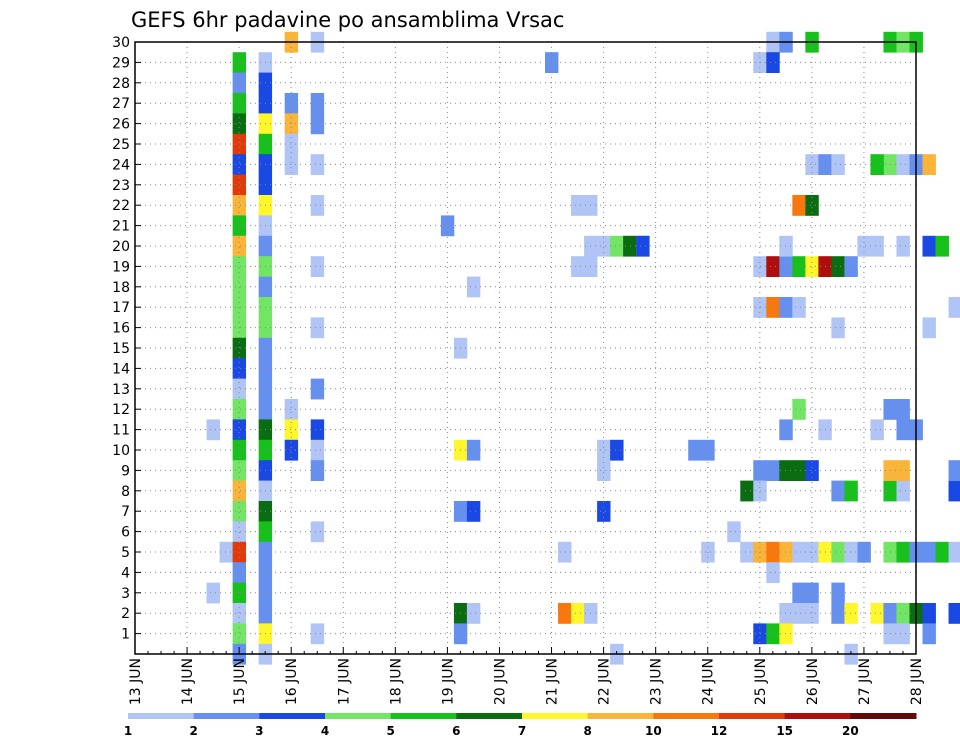 This screenshot has width=960, height=742. Describe the element at coordinates (121, 247) in the screenshot. I see `y-tick-label: 20` at that location.